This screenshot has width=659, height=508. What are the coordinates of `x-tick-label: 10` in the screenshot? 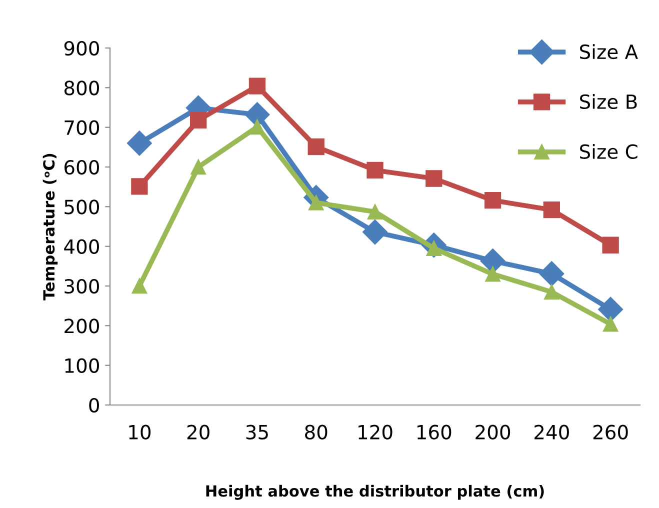 It's located at (140, 432).